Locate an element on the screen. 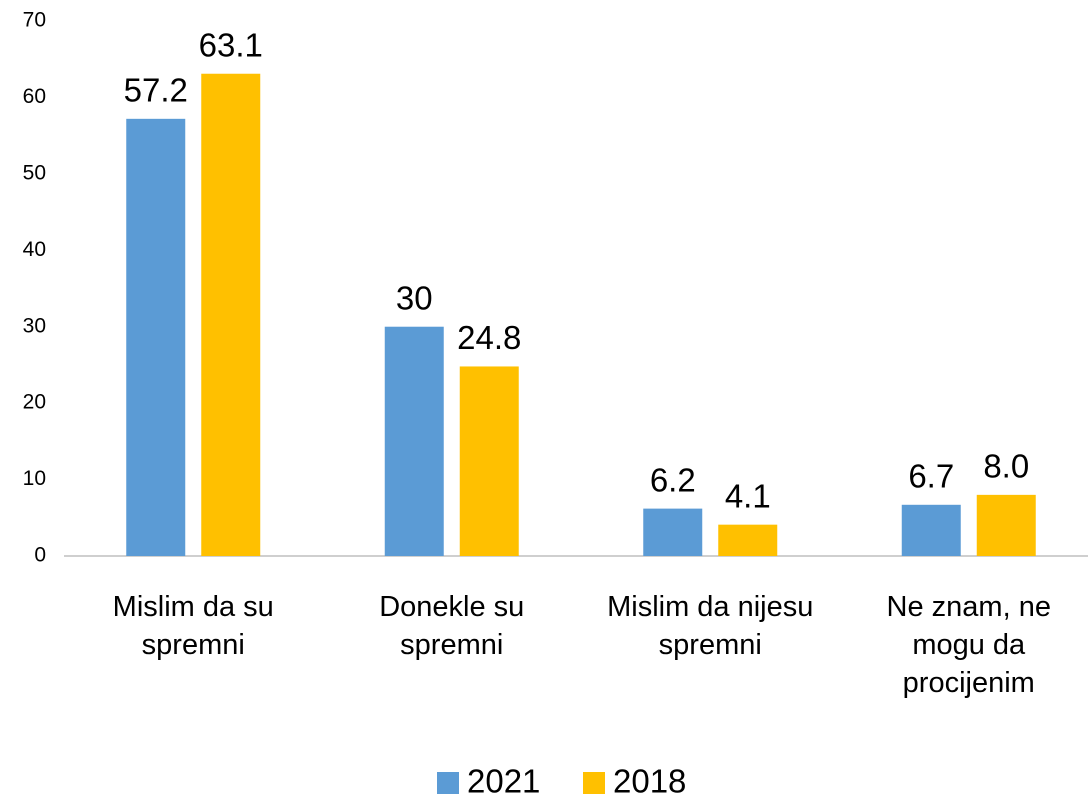 Image resolution: width=1089 pixels, height=799 pixels. data-label: 30 is located at coordinates (414, 297).